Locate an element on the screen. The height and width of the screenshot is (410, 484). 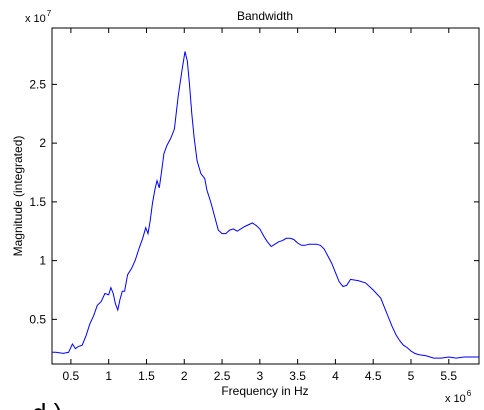
x-tick-label: 4 is located at coordinates (335, 376).